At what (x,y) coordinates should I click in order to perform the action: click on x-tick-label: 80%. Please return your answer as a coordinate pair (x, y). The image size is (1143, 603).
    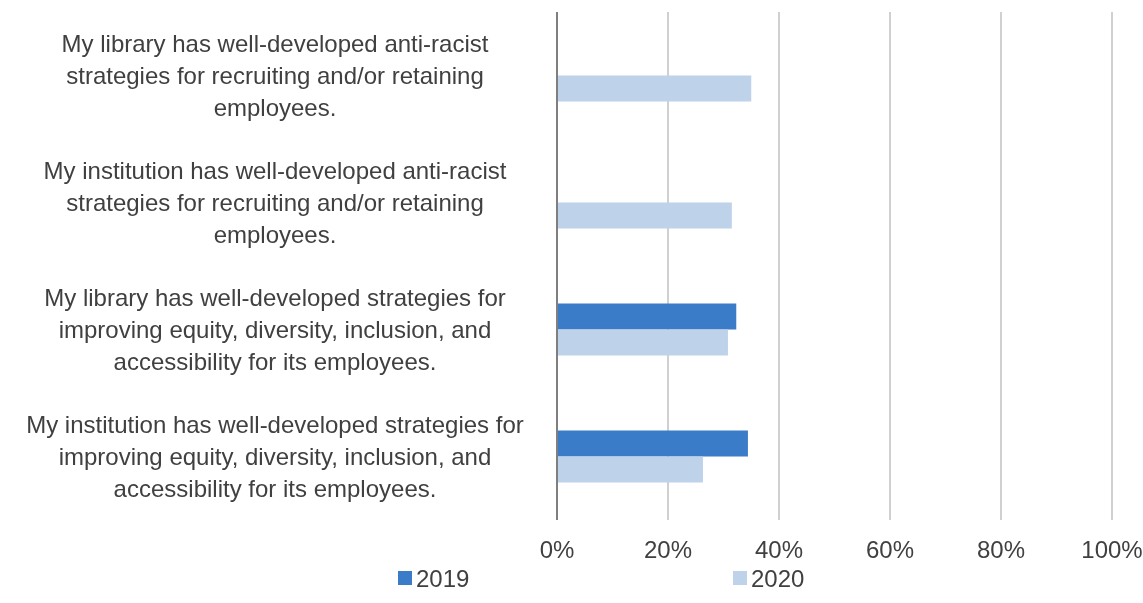
    Looking at the image, I should click on (1001, 549).